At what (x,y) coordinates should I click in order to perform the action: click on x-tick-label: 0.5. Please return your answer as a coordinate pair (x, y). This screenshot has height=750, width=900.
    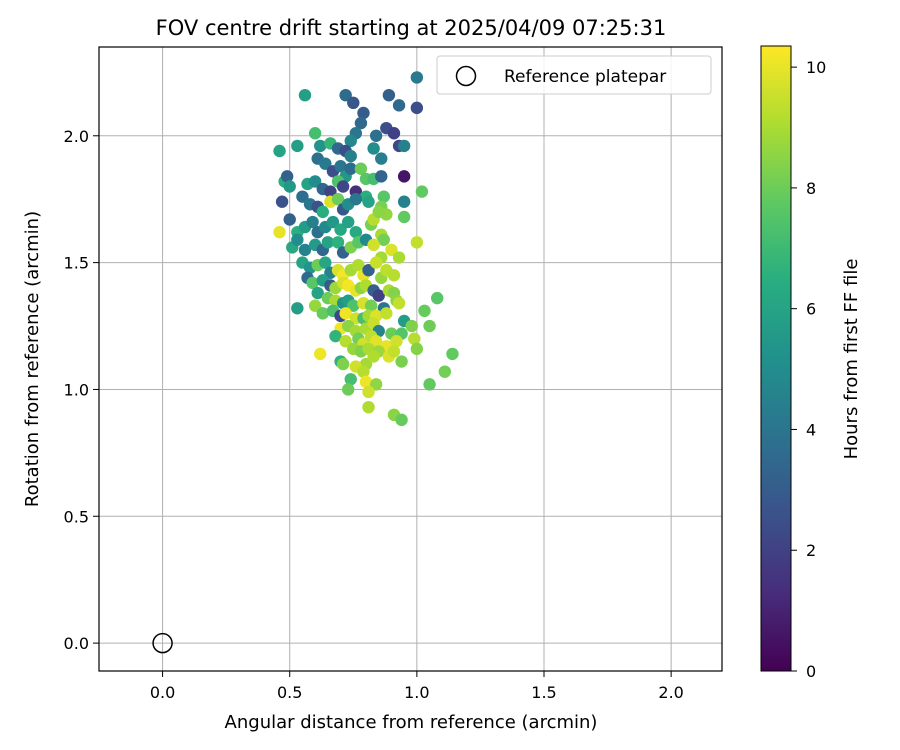
    Looking at the image, I should click on (289, 692).